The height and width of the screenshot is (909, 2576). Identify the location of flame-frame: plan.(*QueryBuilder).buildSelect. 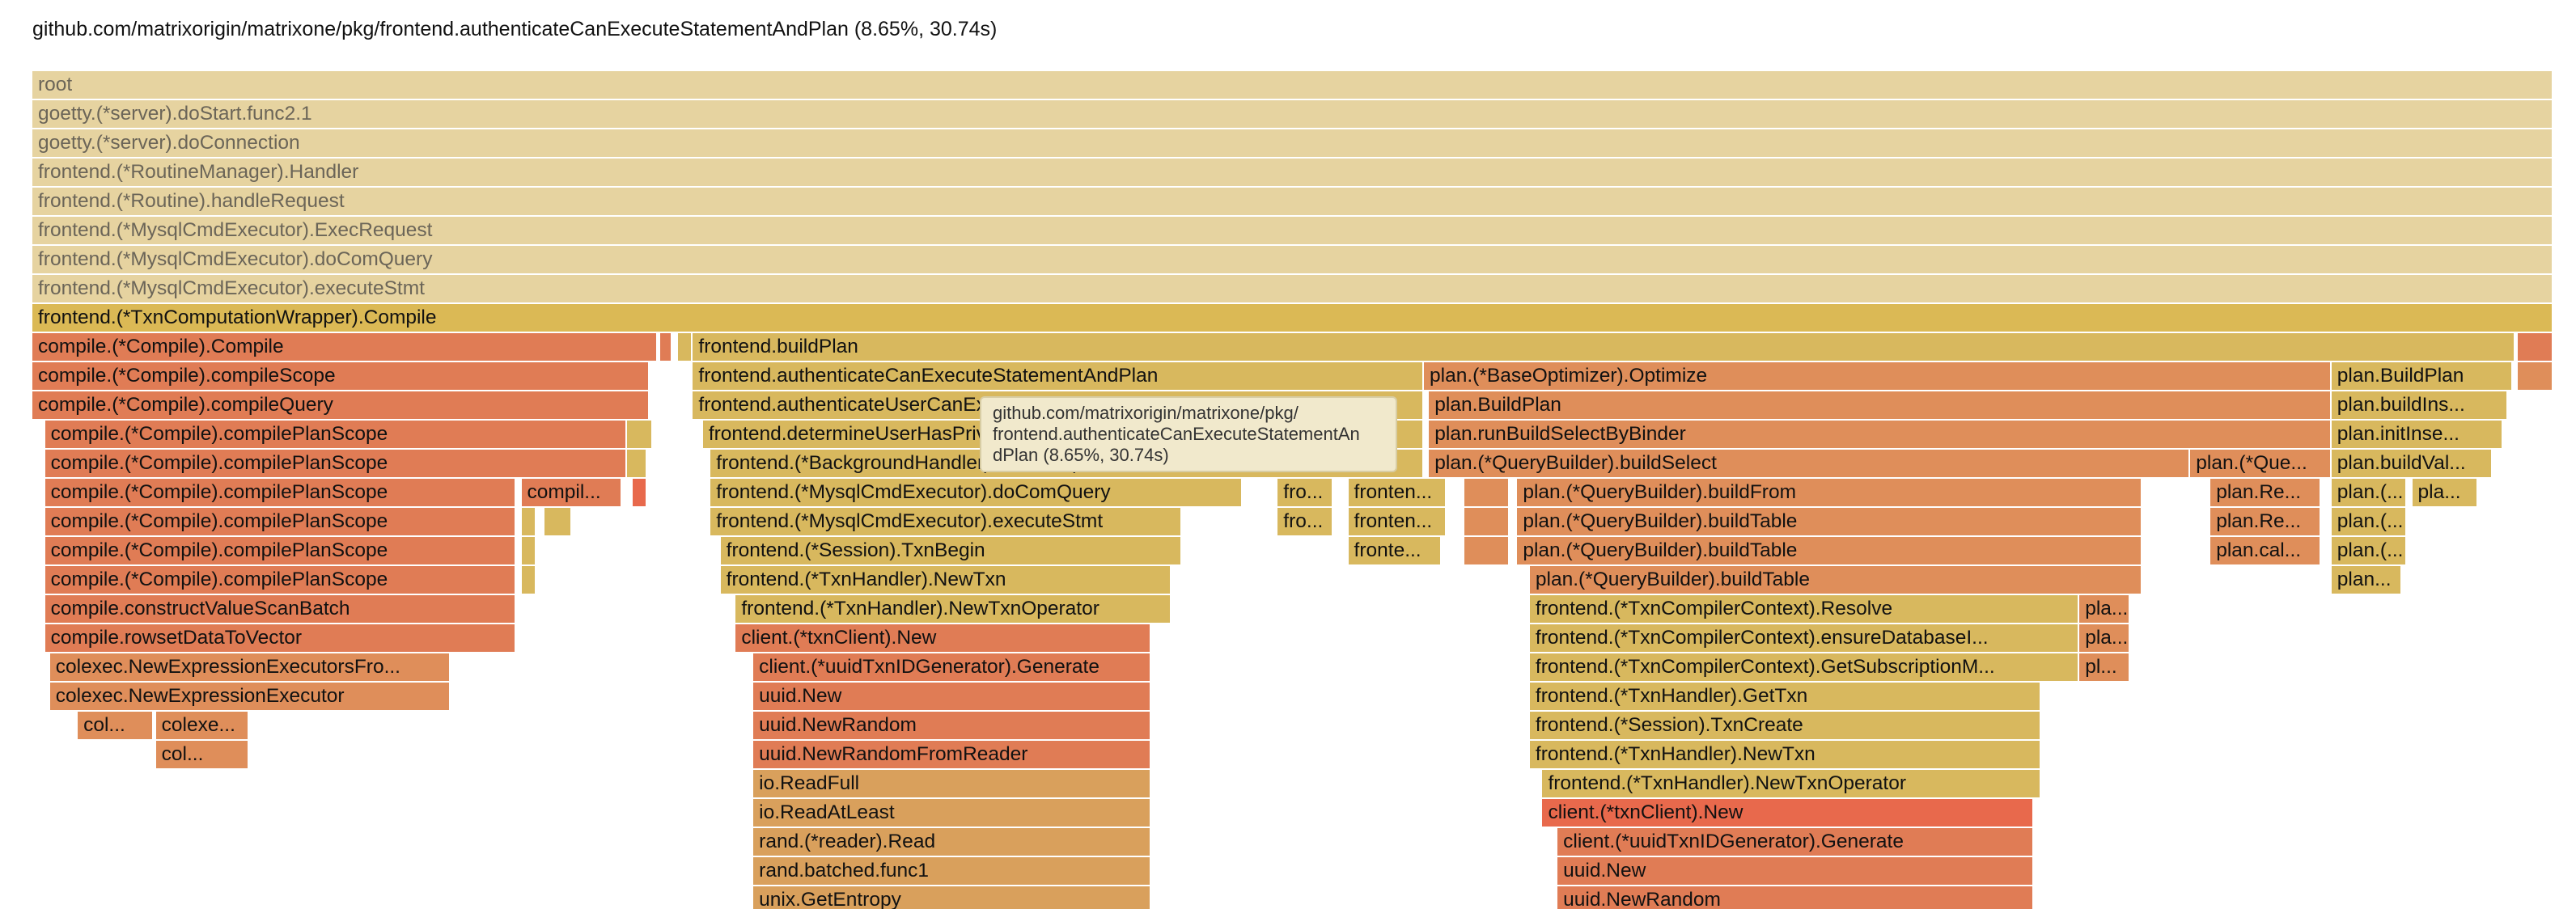
(1810, 463).